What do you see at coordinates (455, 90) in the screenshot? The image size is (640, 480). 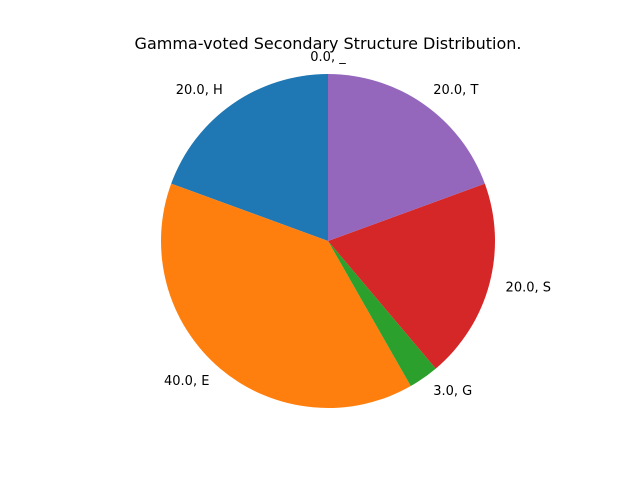 I see `slice-label-t: 20.0, T` at bounding box center [455, 90].